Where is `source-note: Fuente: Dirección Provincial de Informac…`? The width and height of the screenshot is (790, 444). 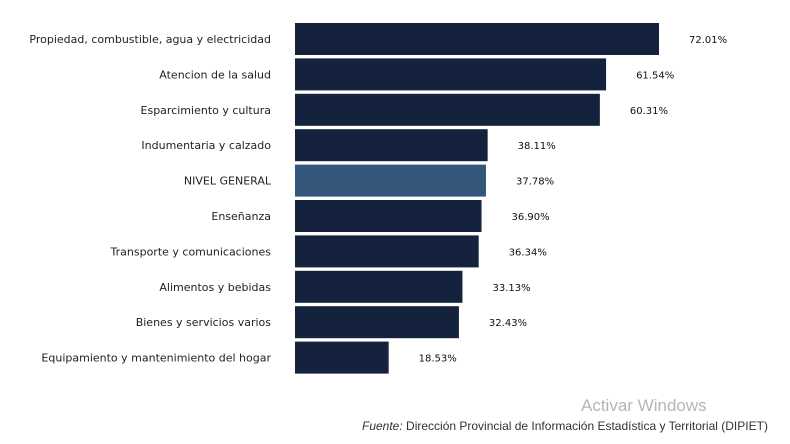 source-note: Fuente: Dirección Provincial de Informac… is located at coordinates (565, 426).